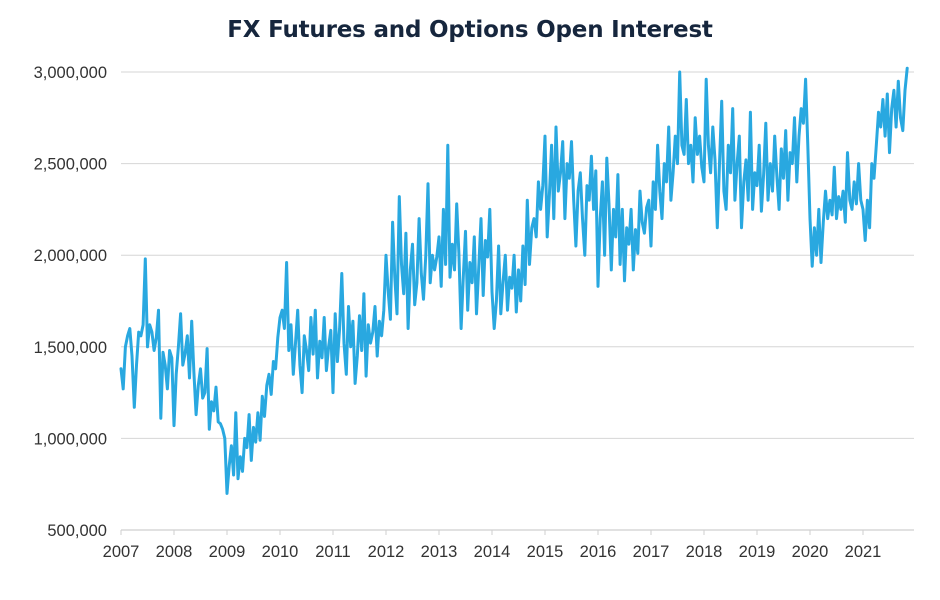  Describe the element at coordinates (651, 552) in the screenshot. I see `x-tick-label: 2017` at that location.